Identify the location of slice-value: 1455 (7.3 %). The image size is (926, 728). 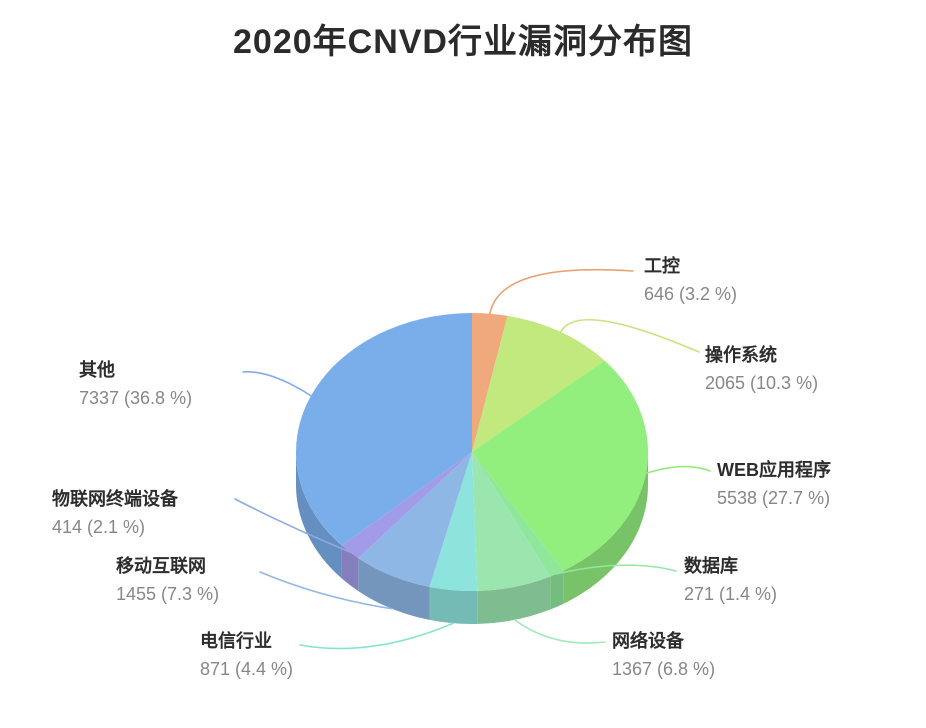
(168, 594).